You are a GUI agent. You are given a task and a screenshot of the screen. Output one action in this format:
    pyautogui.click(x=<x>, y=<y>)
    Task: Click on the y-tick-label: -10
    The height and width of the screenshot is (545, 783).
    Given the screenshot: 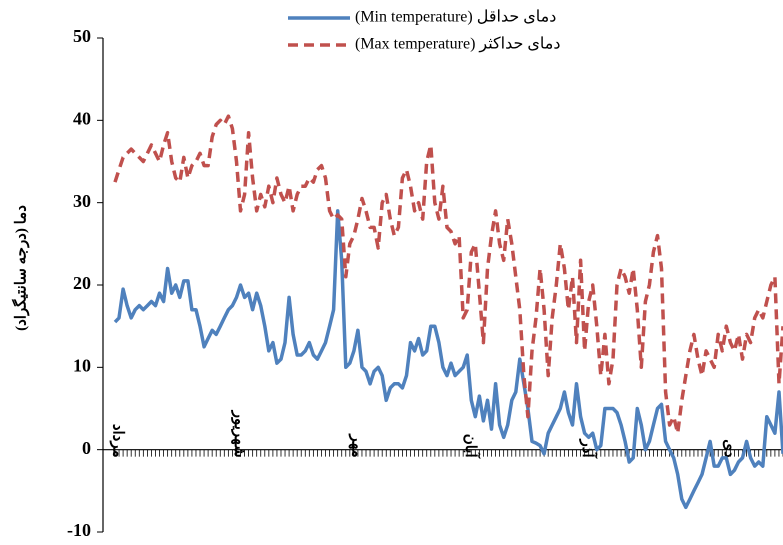 What is the action you would take?
    pyautogui.click(x=79, y=530)
    